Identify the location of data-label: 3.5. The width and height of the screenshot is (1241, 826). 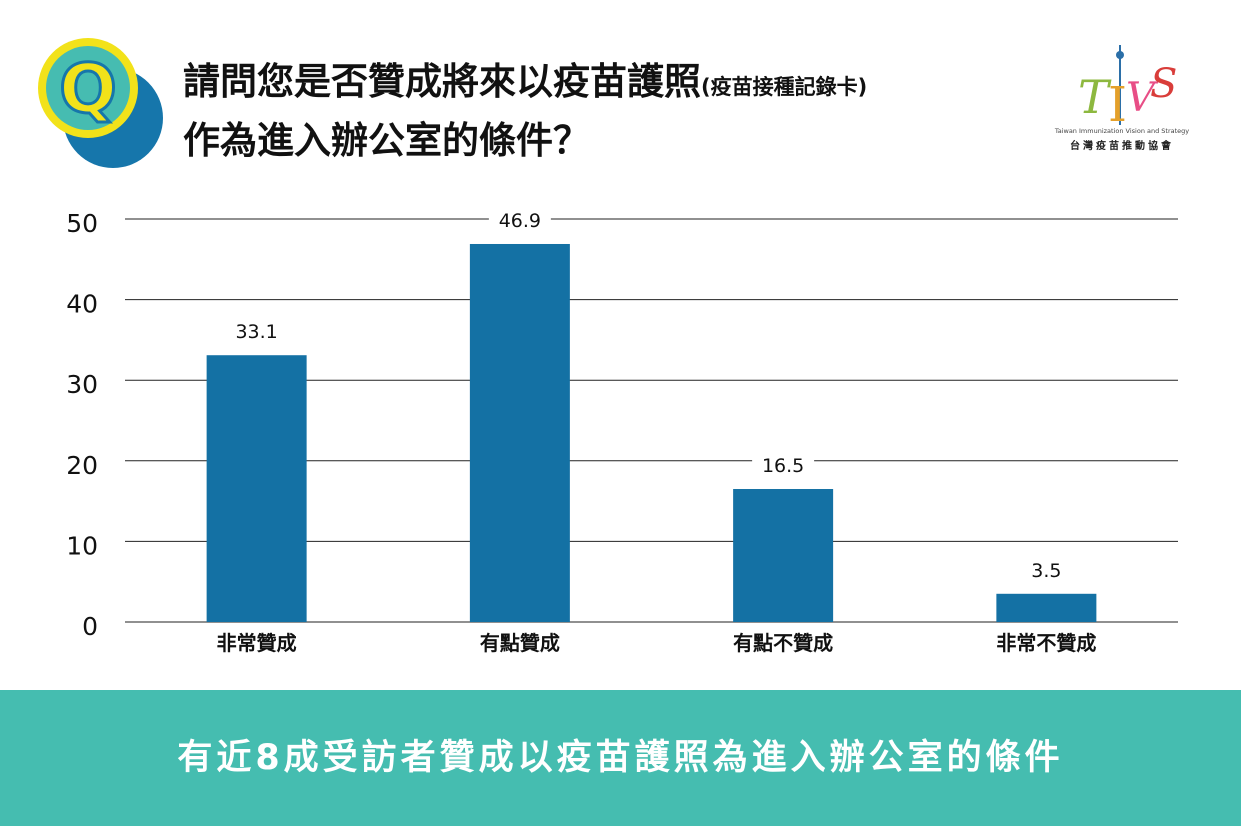
(1046, 571).